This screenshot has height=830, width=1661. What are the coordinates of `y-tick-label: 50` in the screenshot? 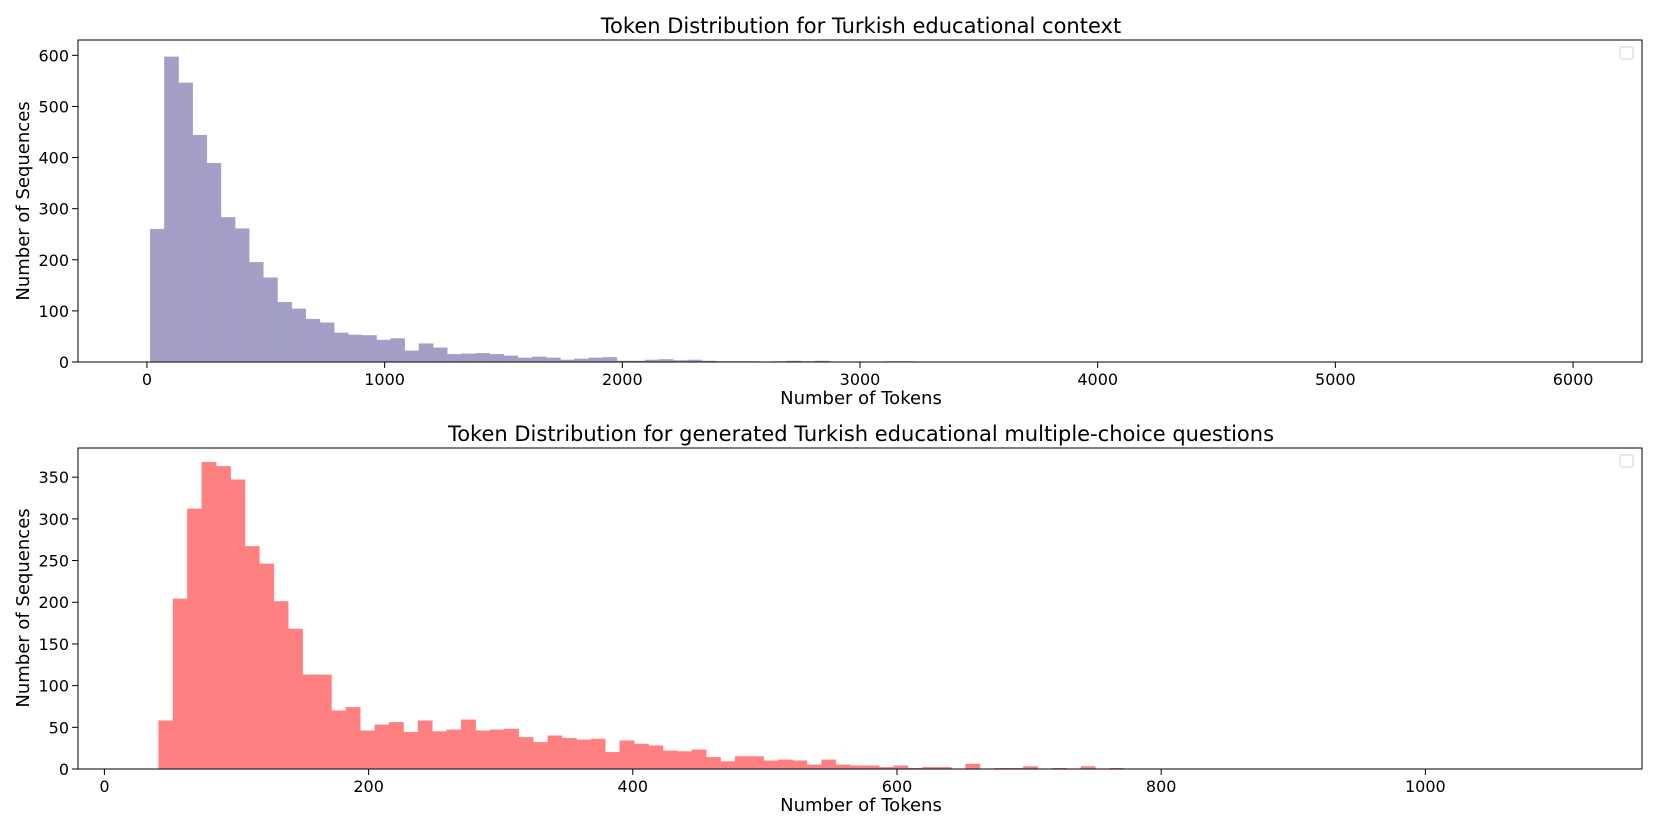 It's located at (59, 727).